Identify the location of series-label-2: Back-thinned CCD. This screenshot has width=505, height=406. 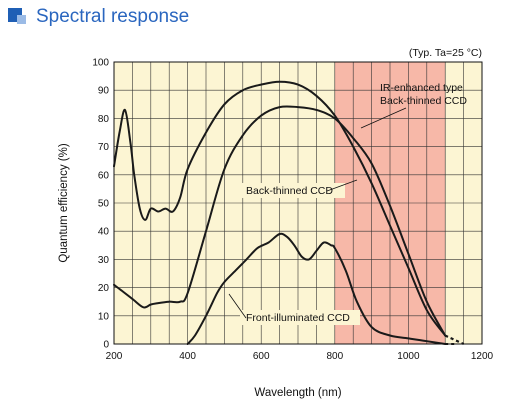
(289, 191).